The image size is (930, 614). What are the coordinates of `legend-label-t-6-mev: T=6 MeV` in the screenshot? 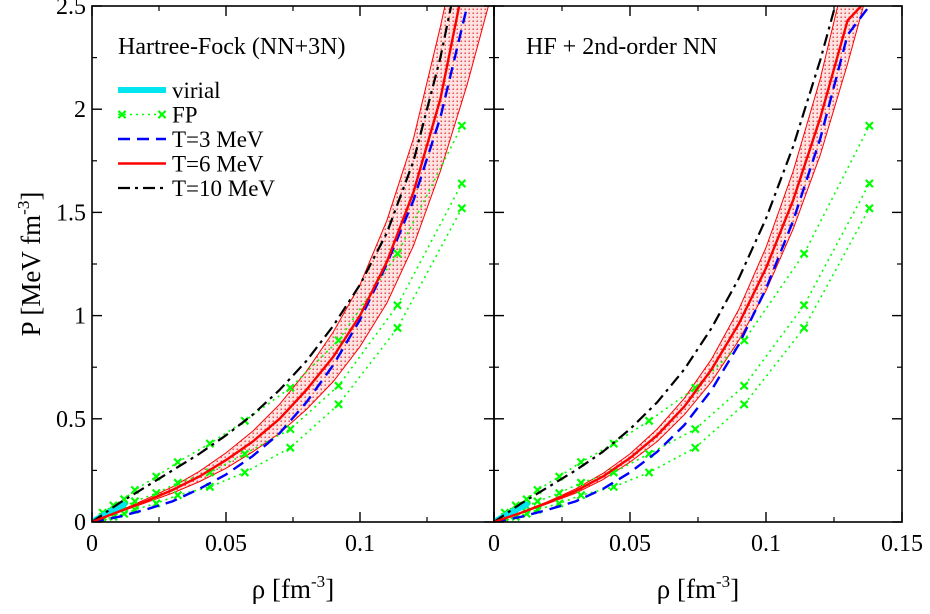 It's located at (218, 164).